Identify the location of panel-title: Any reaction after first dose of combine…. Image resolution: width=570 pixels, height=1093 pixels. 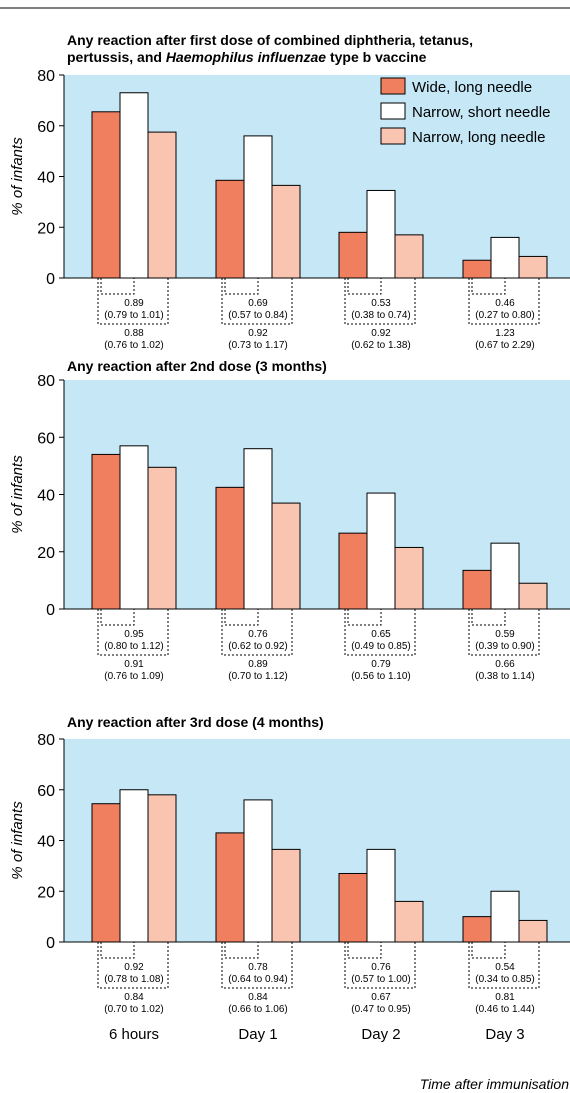
(270, 40).